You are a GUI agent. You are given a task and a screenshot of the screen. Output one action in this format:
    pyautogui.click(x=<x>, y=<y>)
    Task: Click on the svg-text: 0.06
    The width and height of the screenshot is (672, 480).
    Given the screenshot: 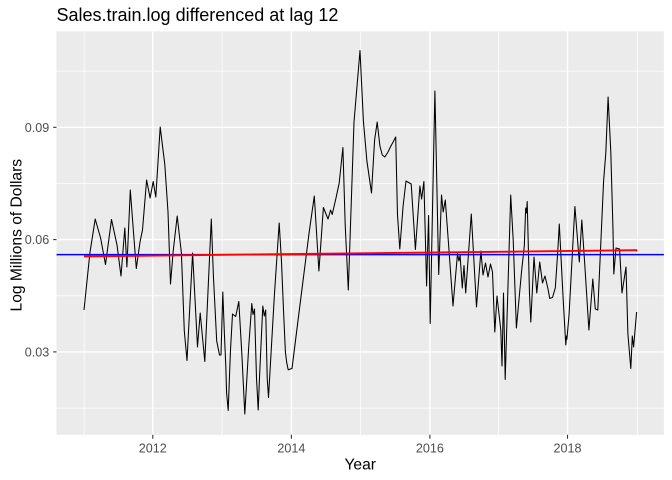 What is the action you would take?
    pyautogui.click(x=37, y=240)
    